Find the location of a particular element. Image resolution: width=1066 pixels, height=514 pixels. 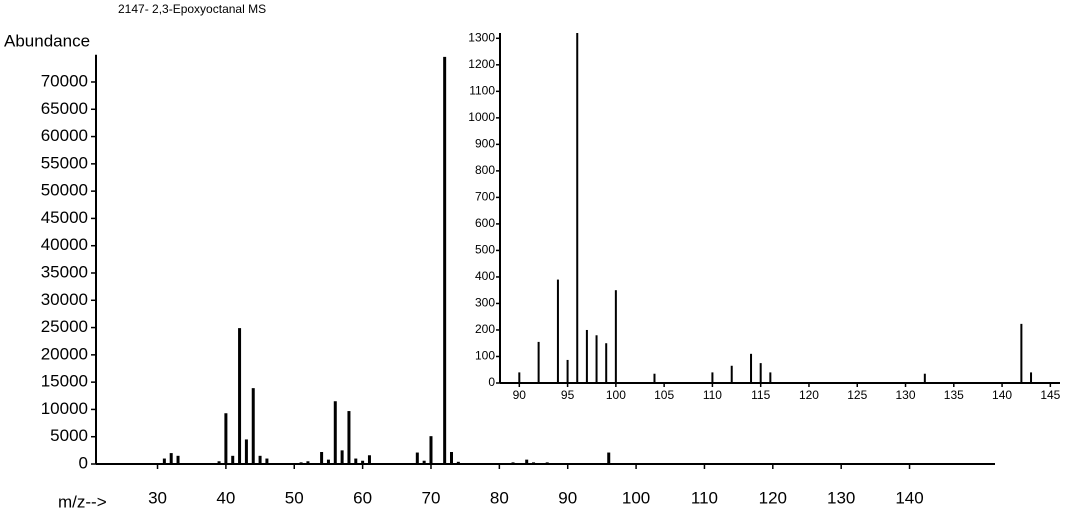

y-tick-label: 1100 is located at coordinates (482, 91).